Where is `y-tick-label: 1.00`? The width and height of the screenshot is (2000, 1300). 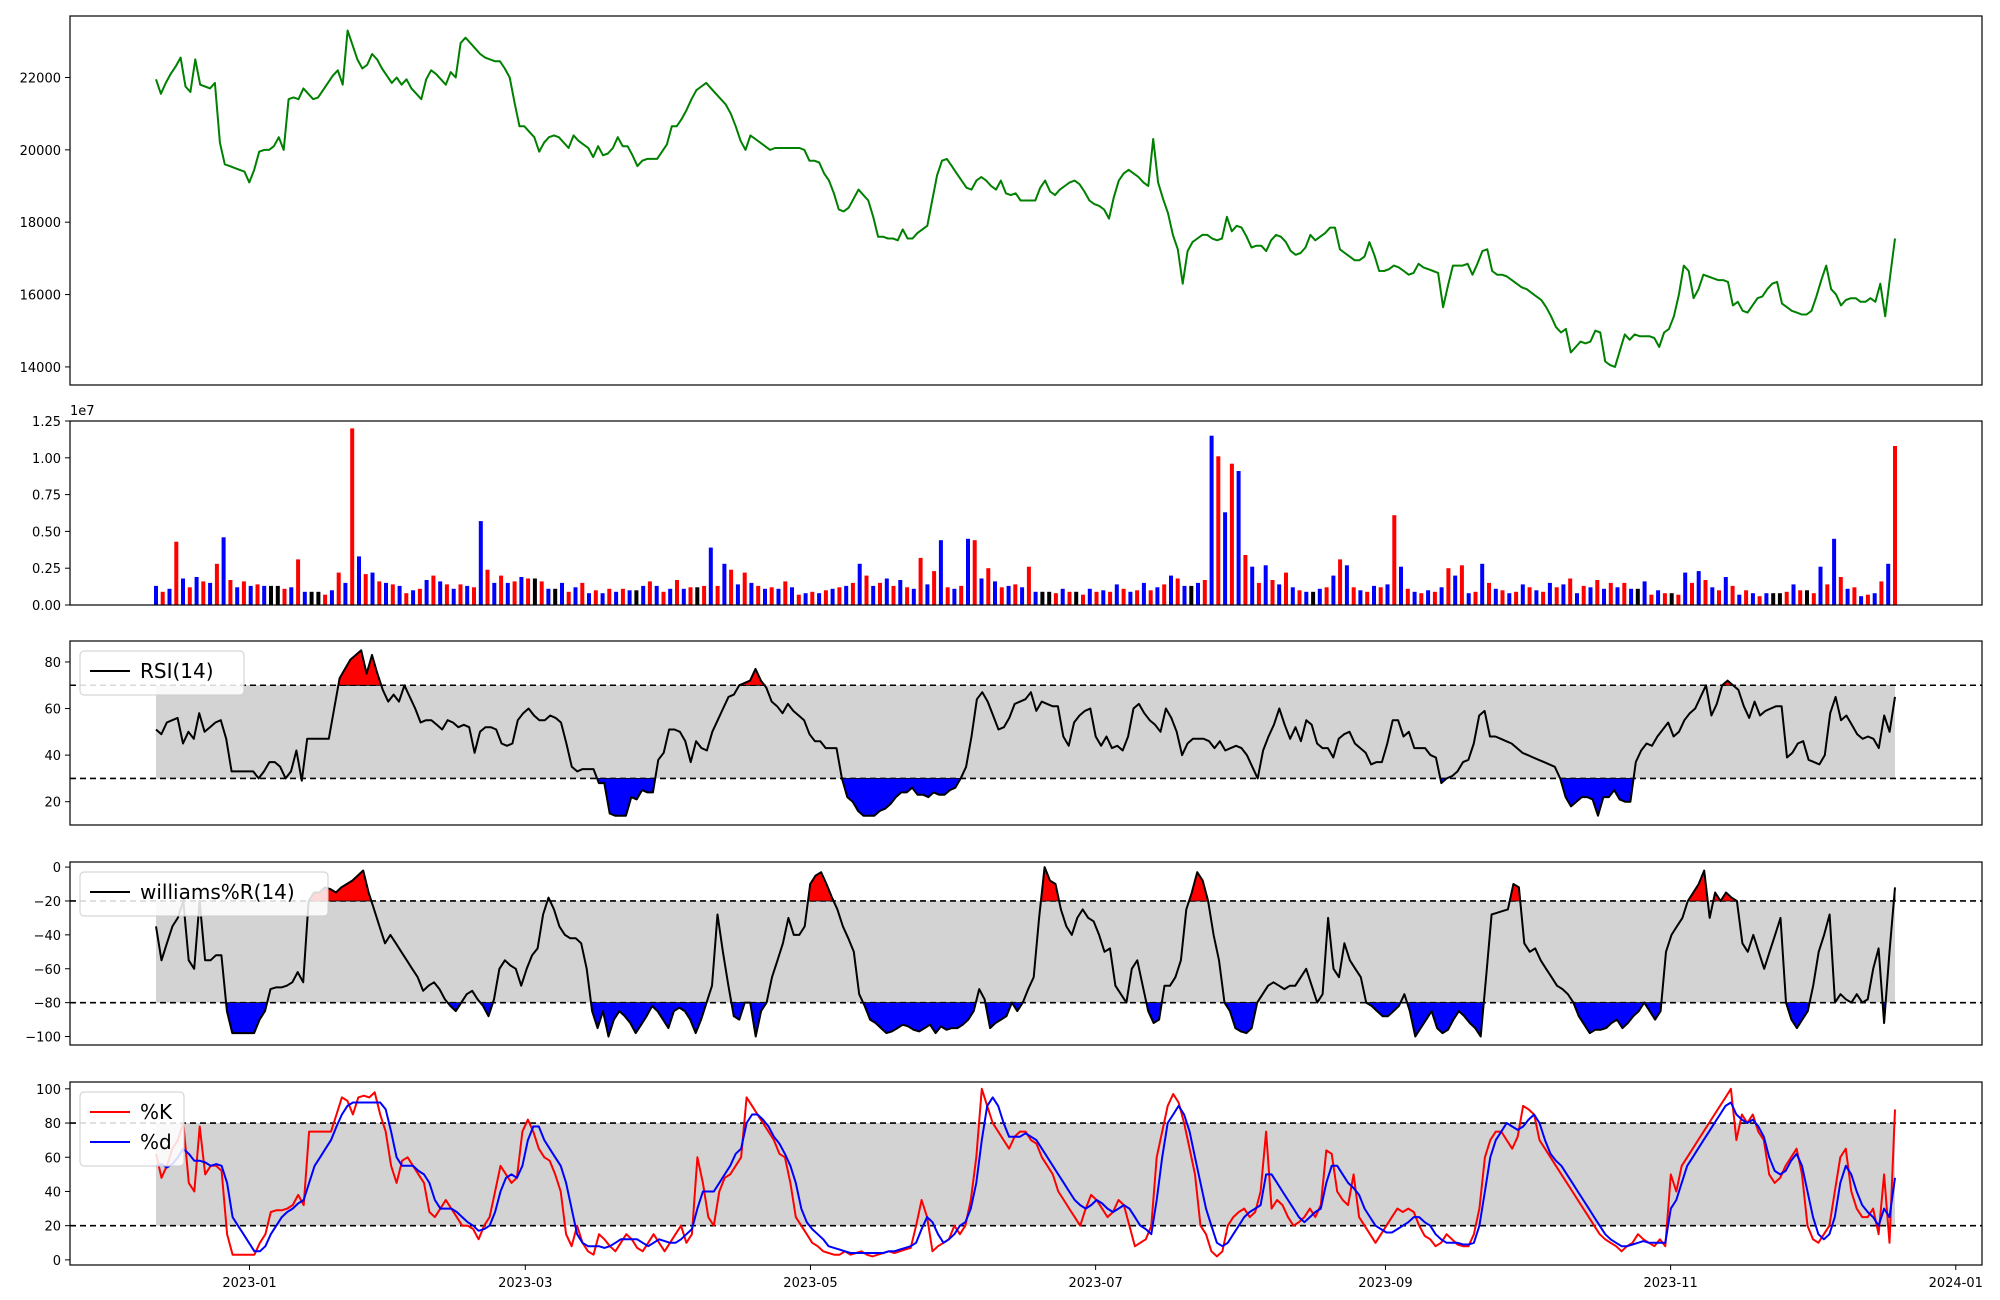
y-tick-label: 1.00 is located at coordinates (46, 459).